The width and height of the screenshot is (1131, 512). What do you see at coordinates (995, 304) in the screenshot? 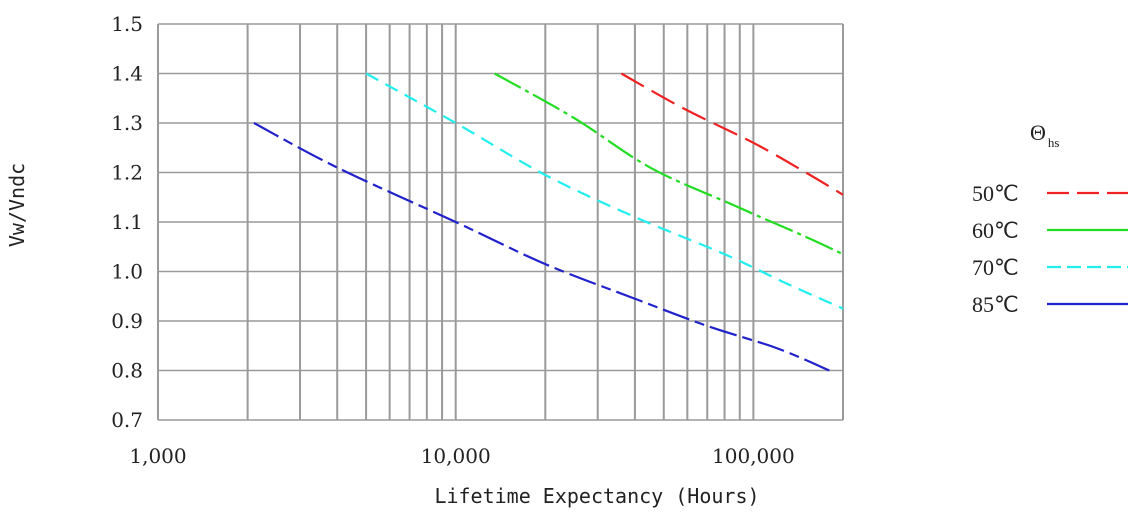
I see `legend-label: 85℃` at bounding box center [995, 304].